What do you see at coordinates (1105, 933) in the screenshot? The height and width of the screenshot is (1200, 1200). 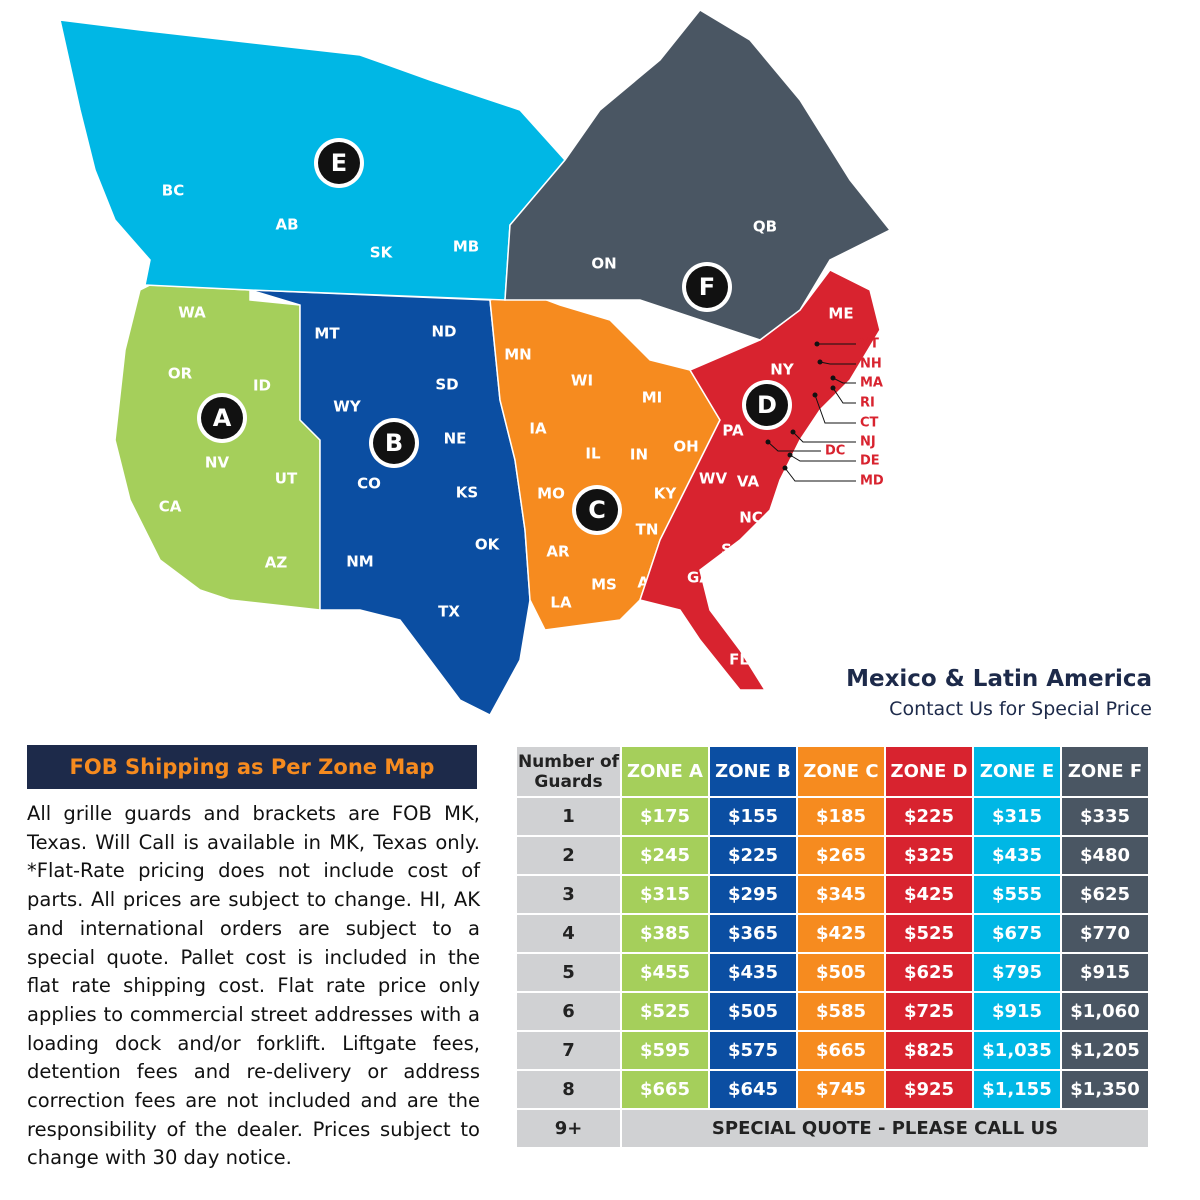 I see `table-cell: $770` at bounding box center [1105, 933].